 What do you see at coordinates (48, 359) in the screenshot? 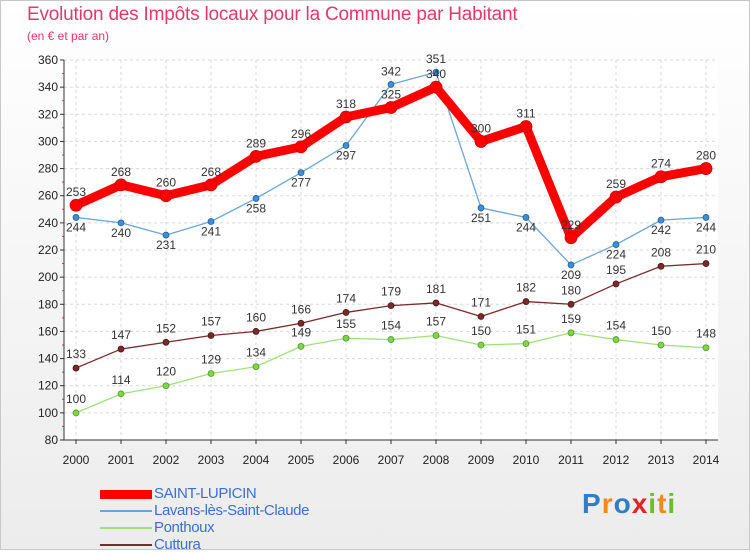
I see `y-tick-label: 140` at bounding box center [48, 359].